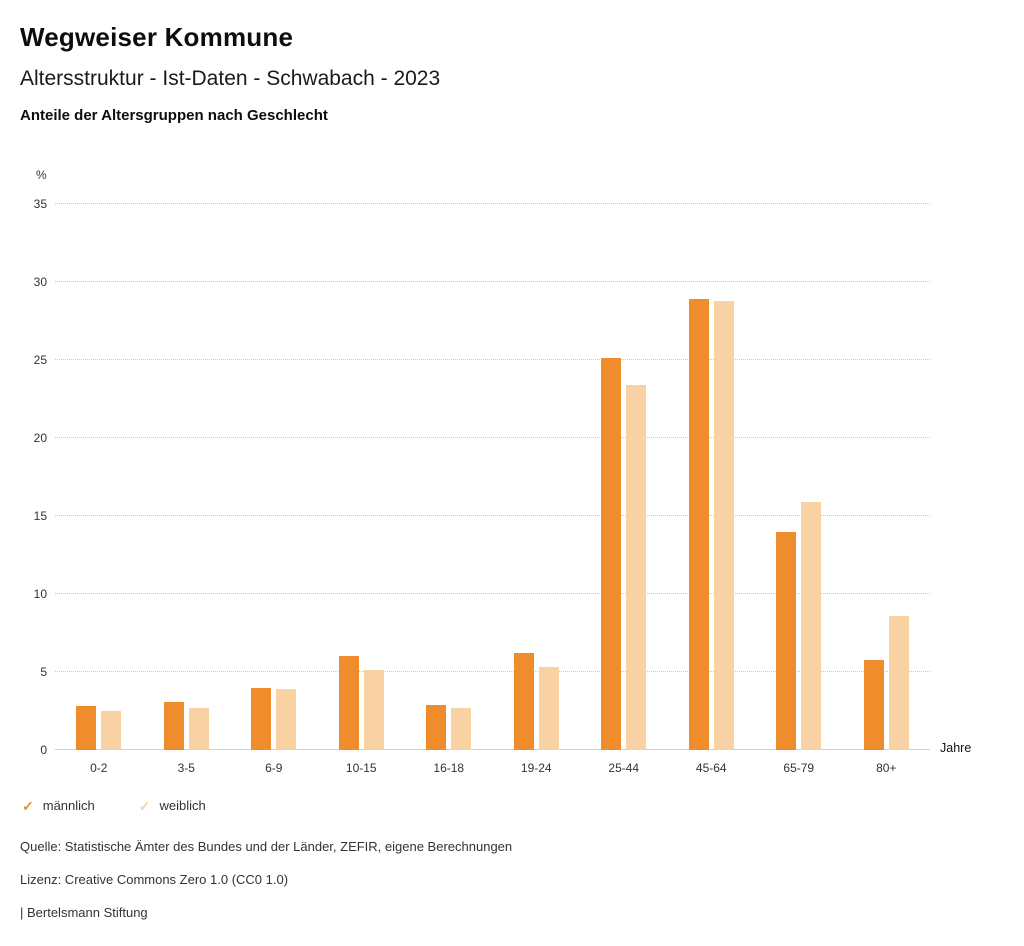  I want to click on bar-männlich-6-9, so click(261, 718).